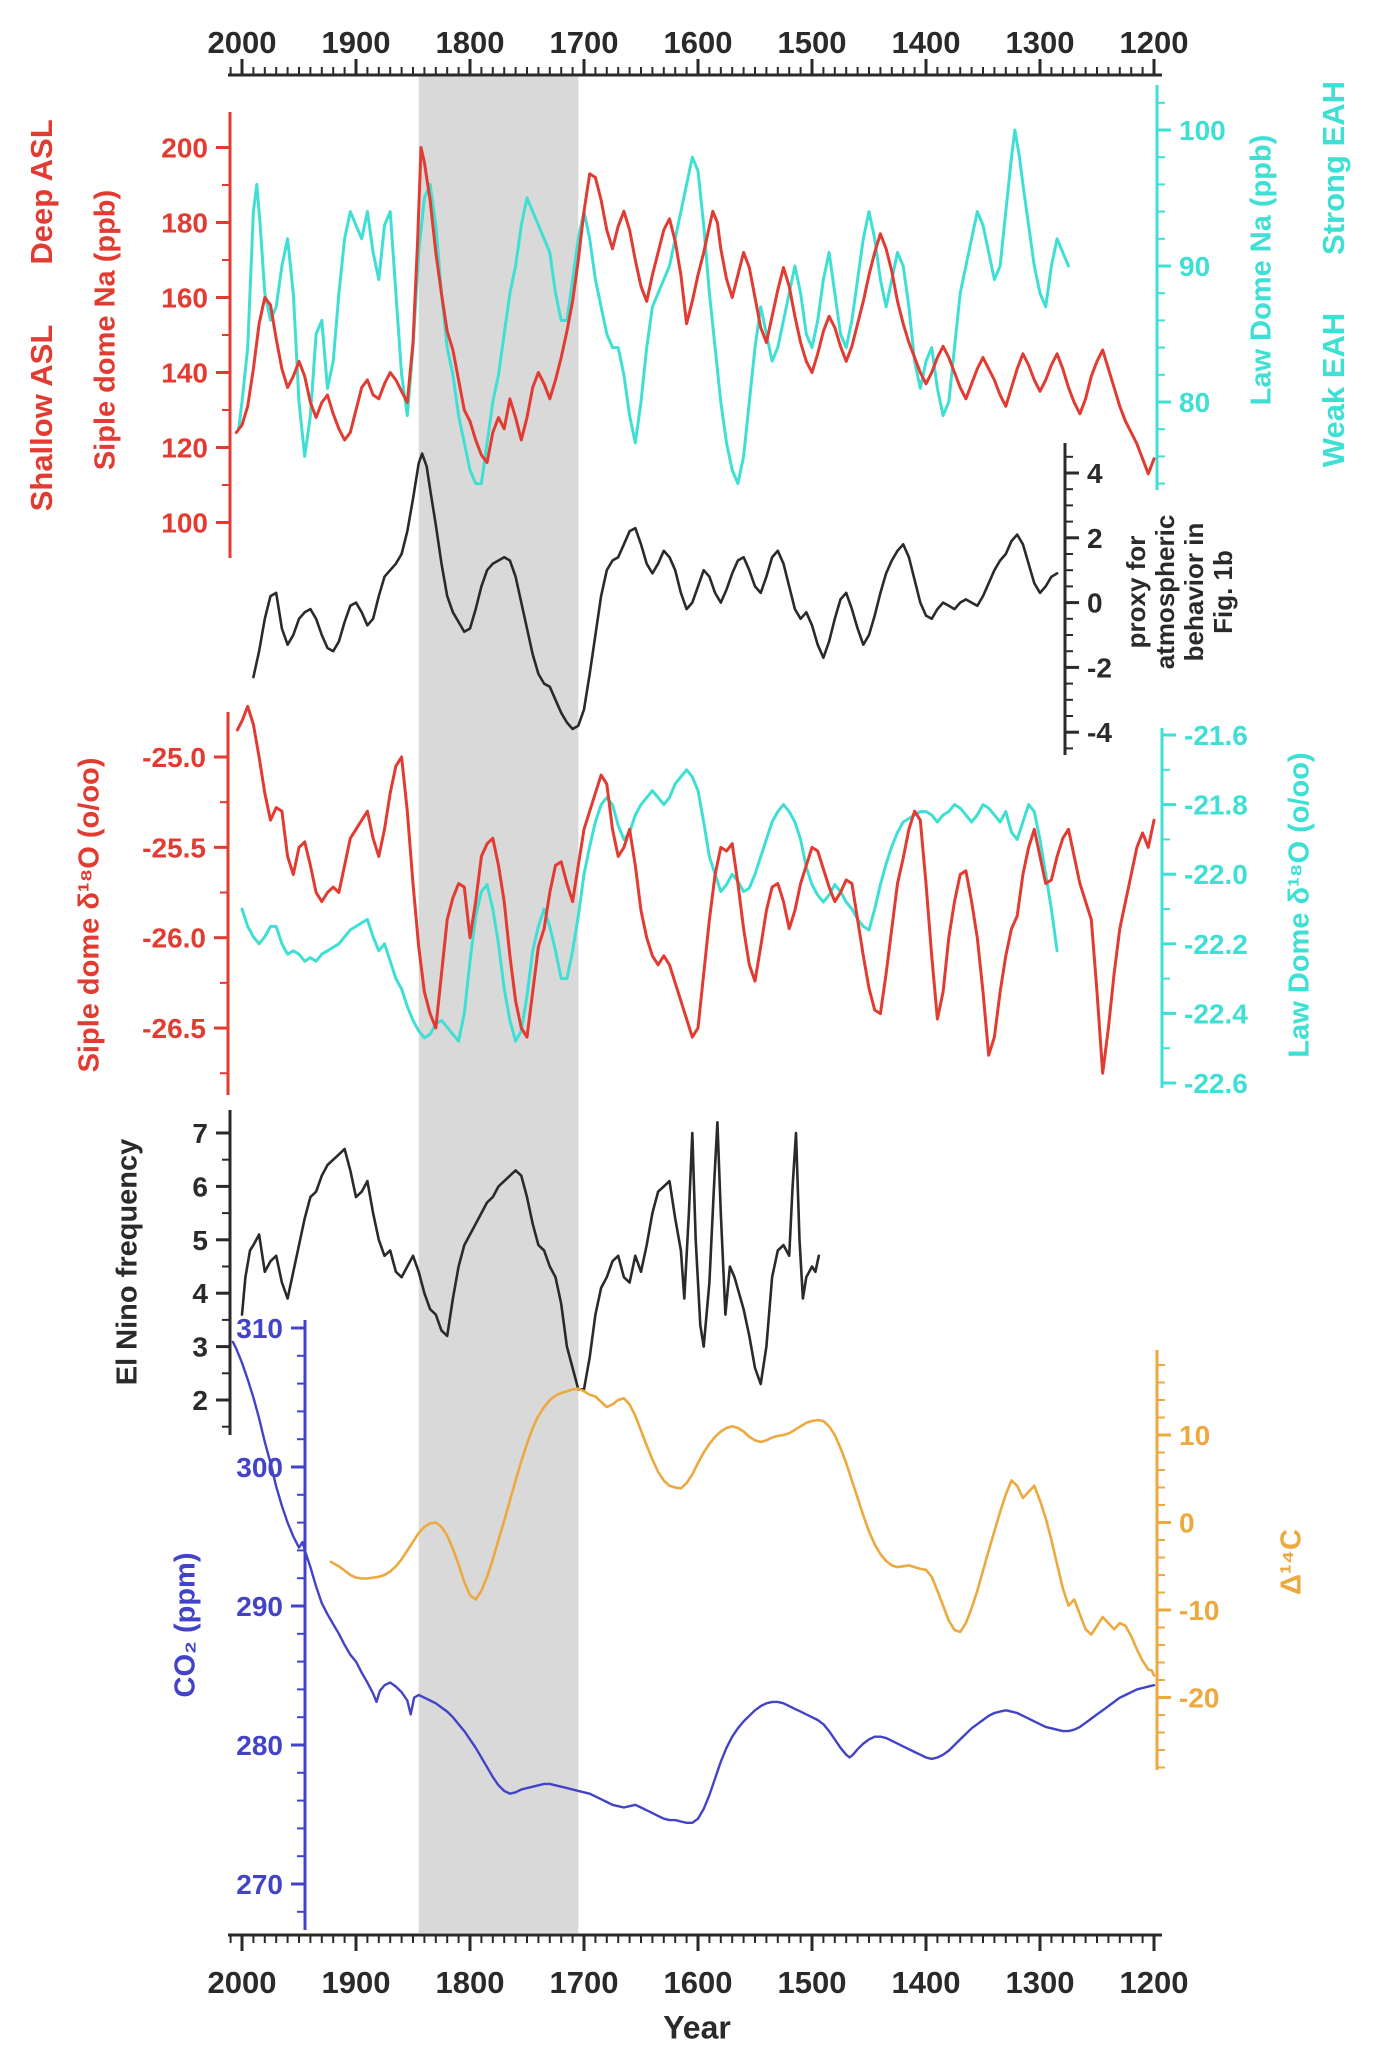 The height and width of the screenshot is (2064, 1400). I want to click on axis-title-d14c: Δ¹⁴C, so click(1291, 1562).